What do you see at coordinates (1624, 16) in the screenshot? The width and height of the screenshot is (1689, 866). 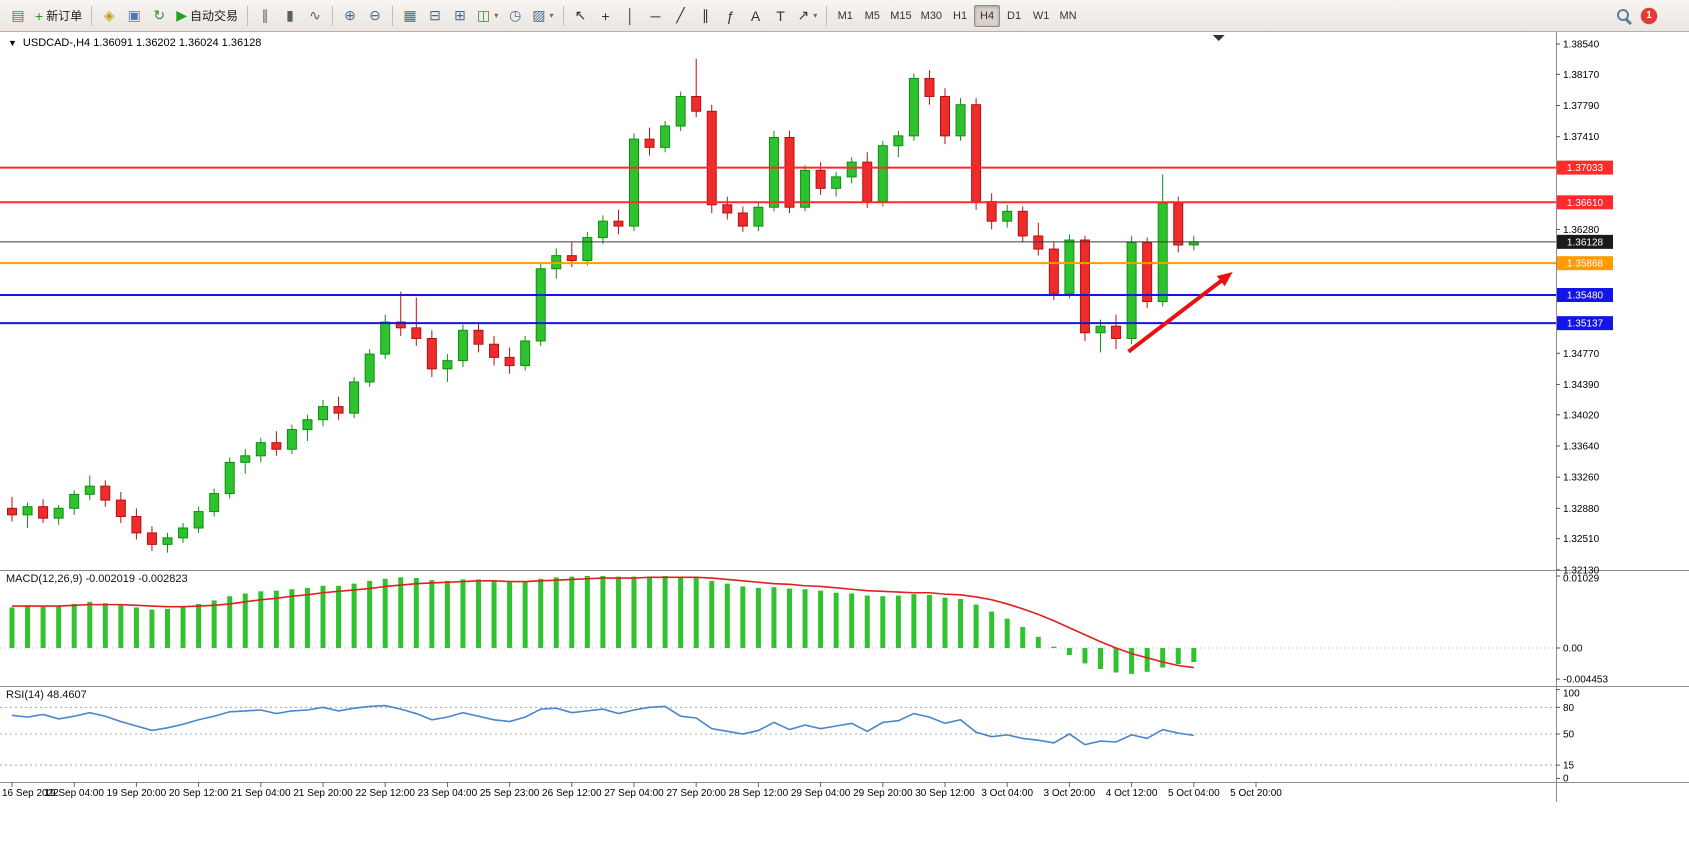 I see `search-icon` at bounding box center [1624, 16].